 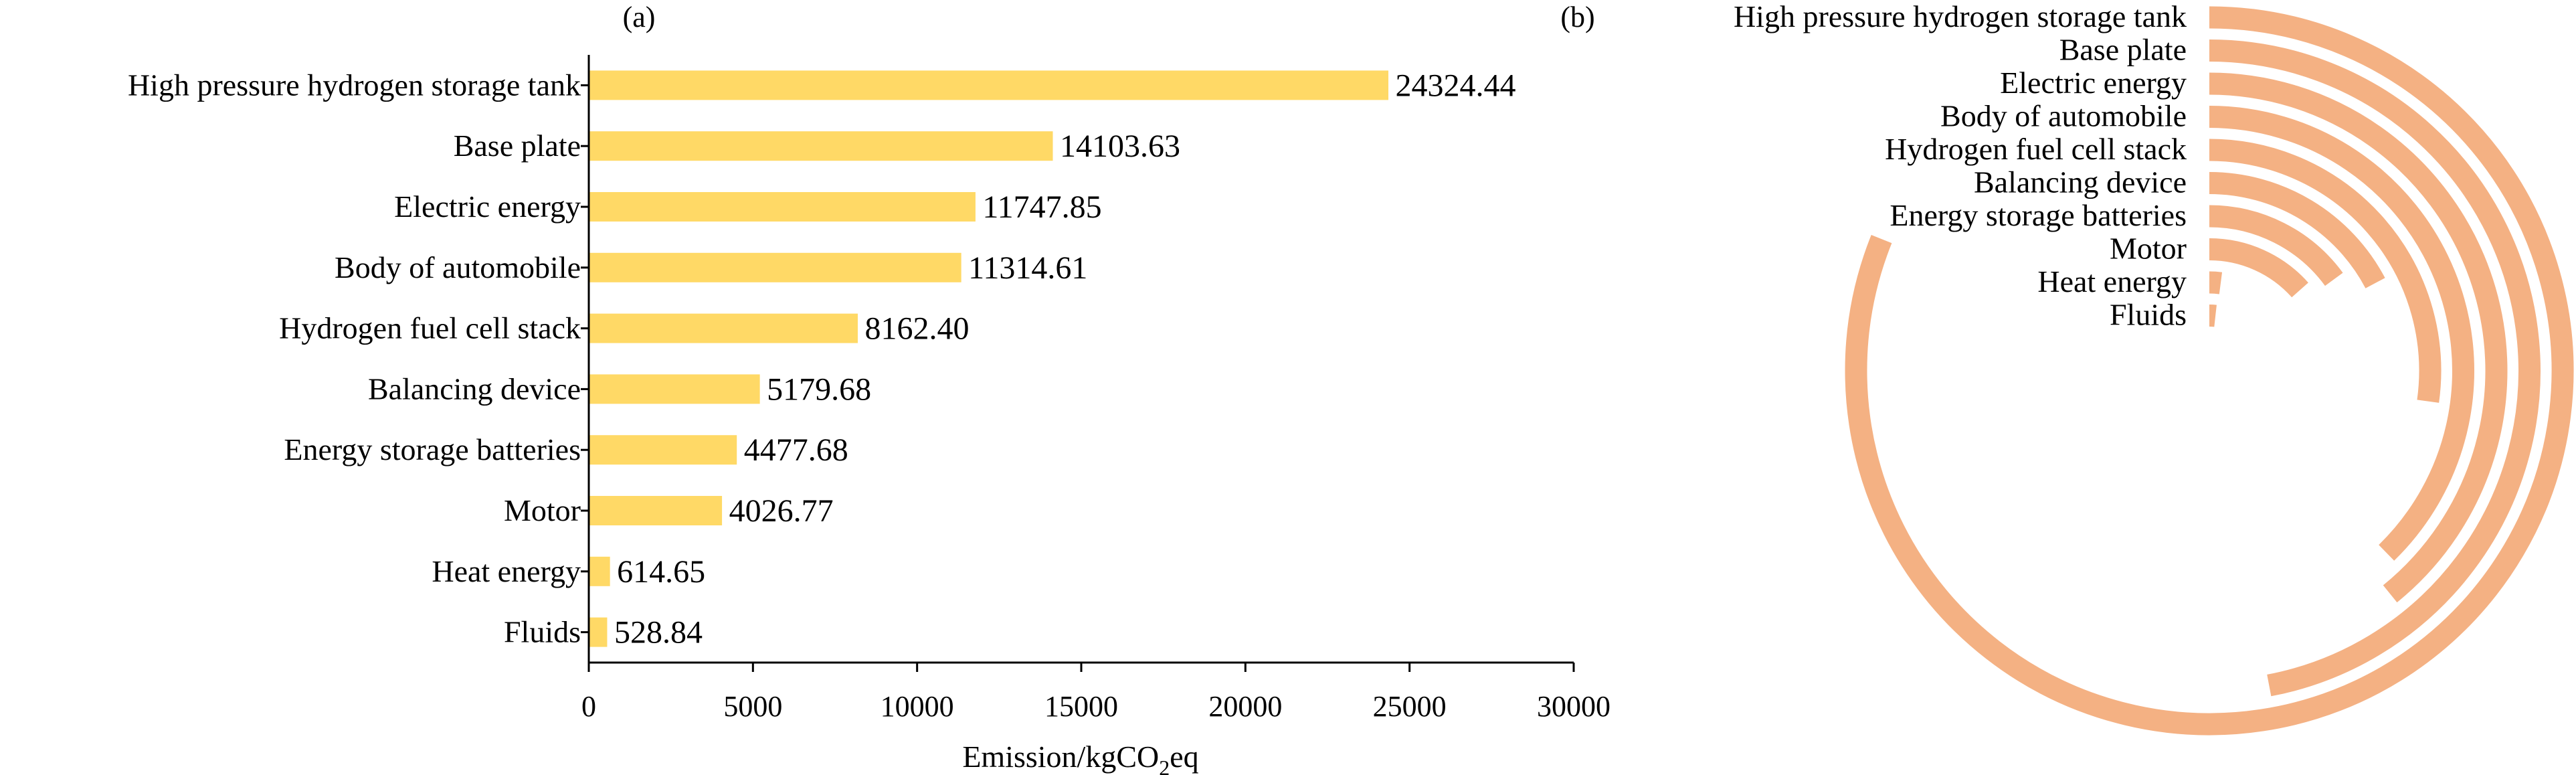 What do you see at coordinates (2038, 215) in the screenshot?
I see `radial-label-energy-storage-batteries: Energy storage batteries` at bounding box center [2038, 215].